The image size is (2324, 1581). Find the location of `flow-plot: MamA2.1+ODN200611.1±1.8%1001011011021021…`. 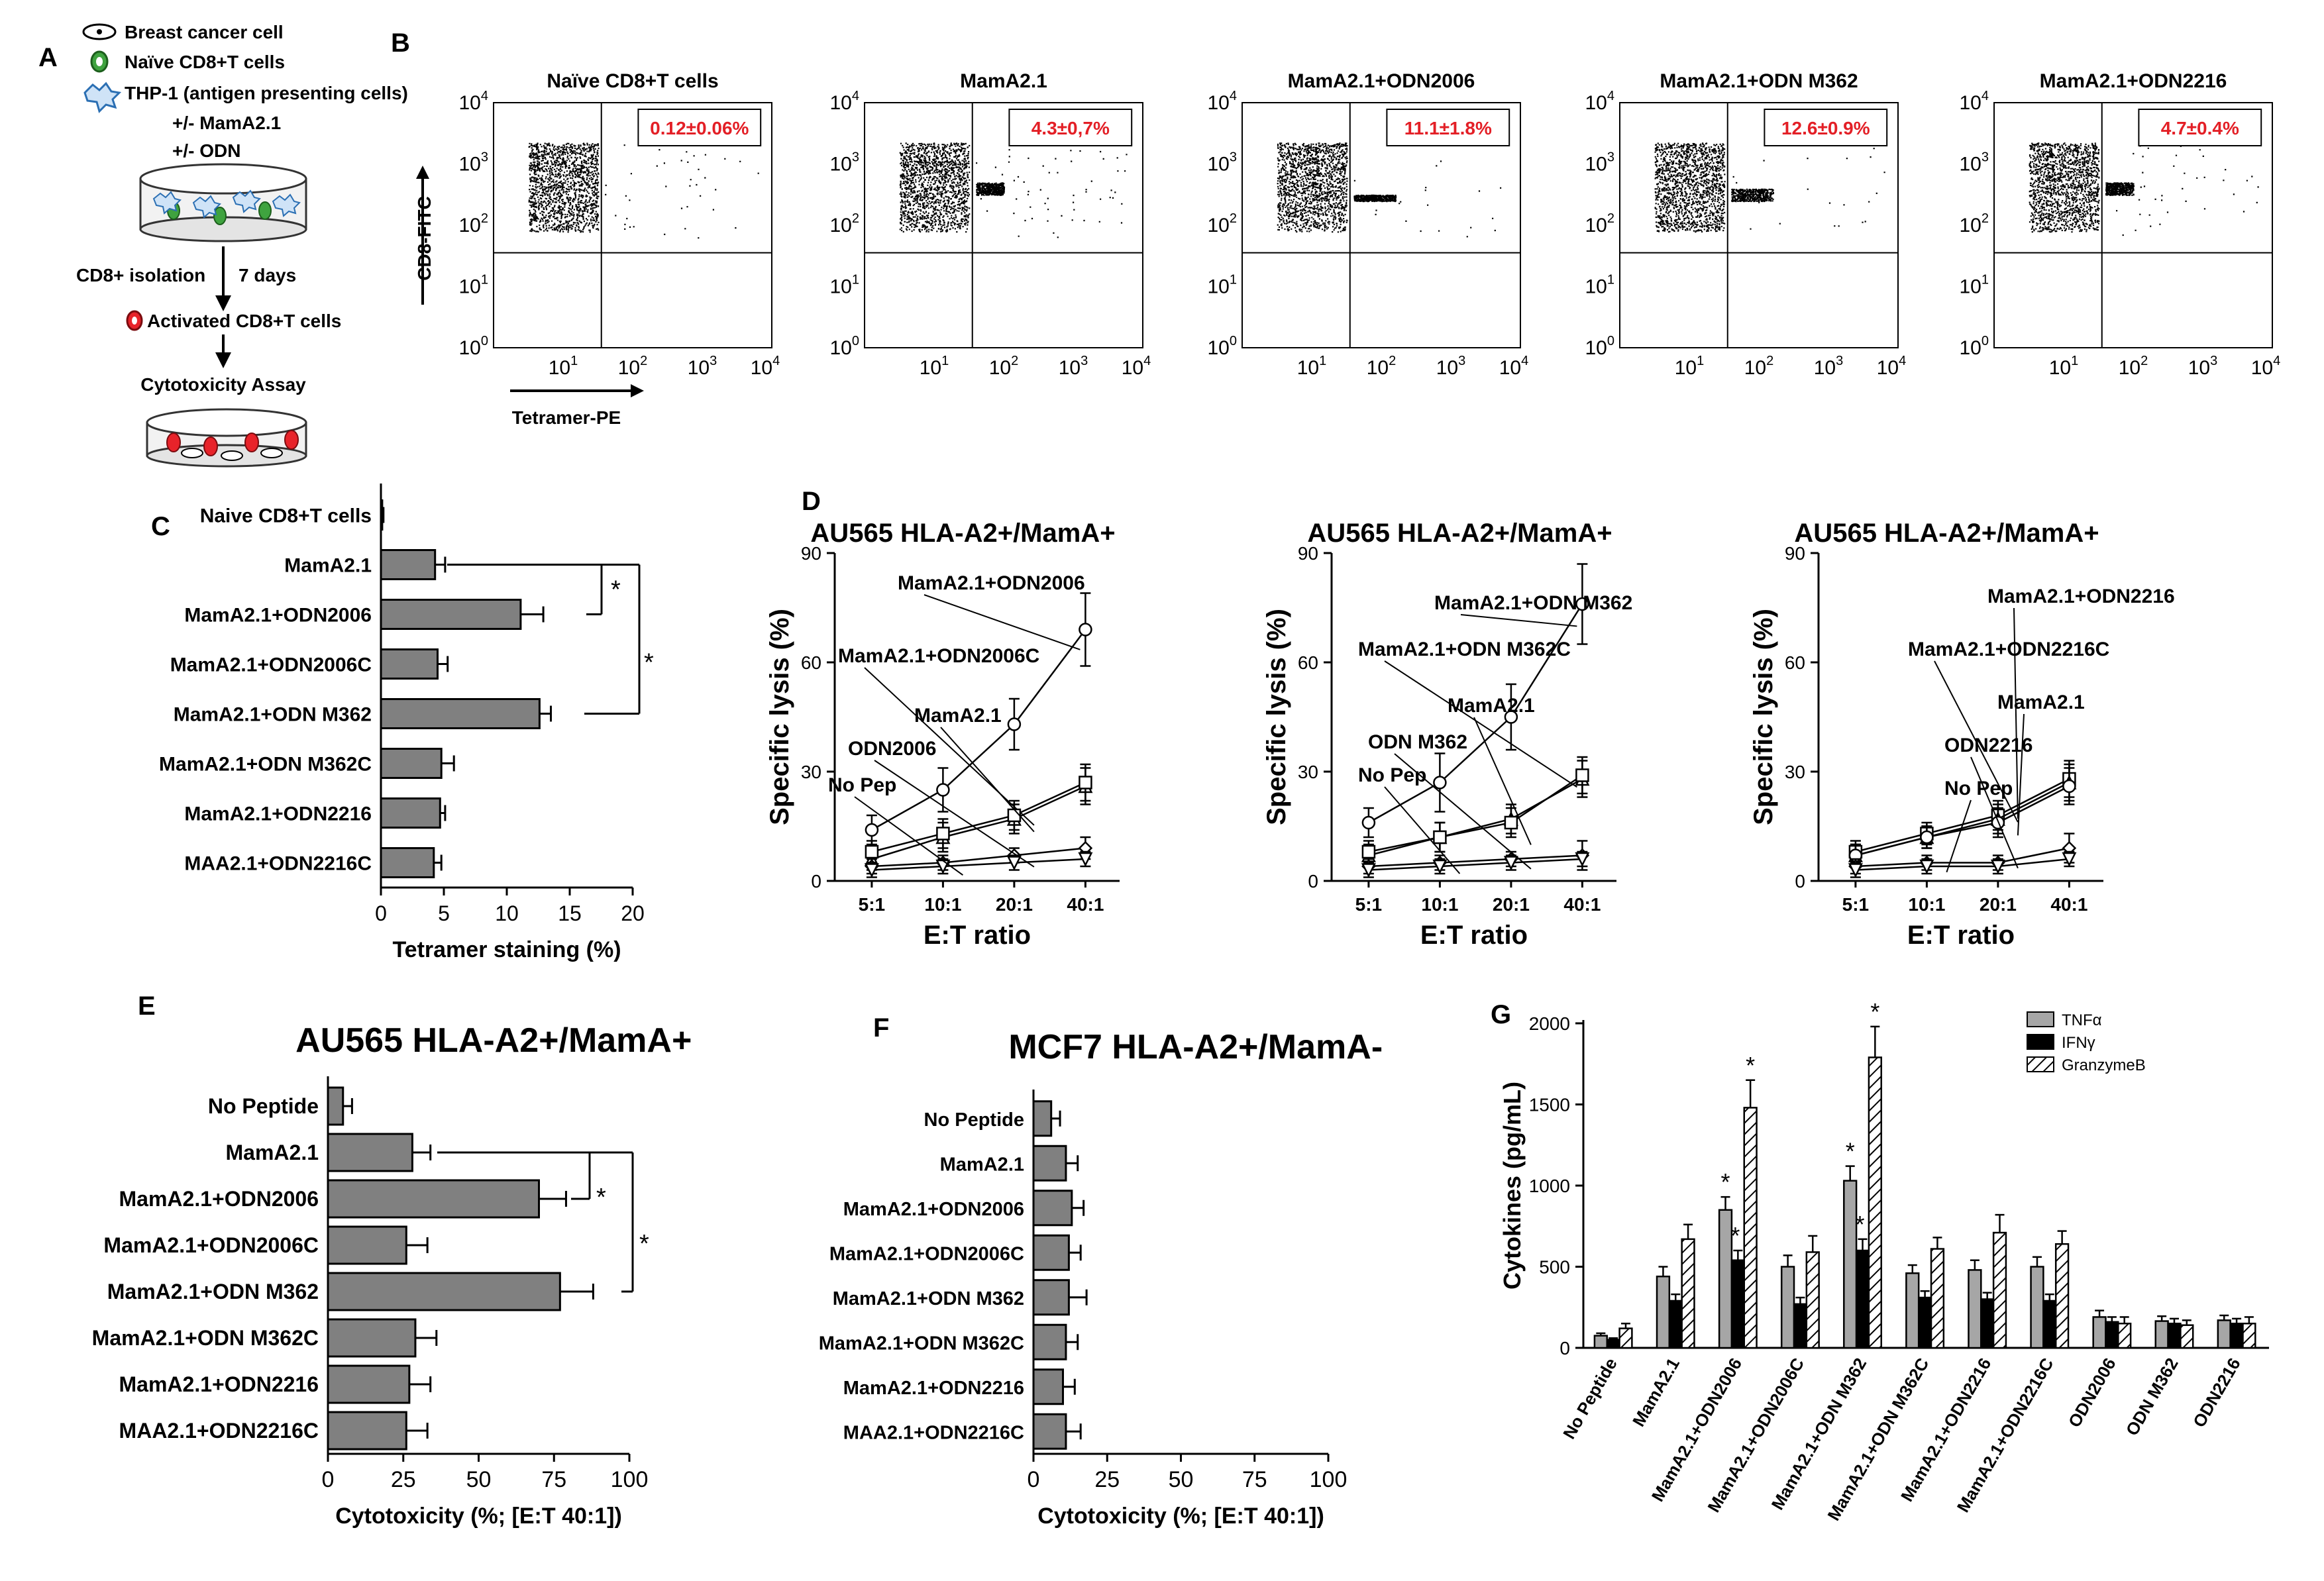

flow-plot: MamA2.1+ODN200611.1±1.8%1001011011021021… is located at coordinates (1368, 224).